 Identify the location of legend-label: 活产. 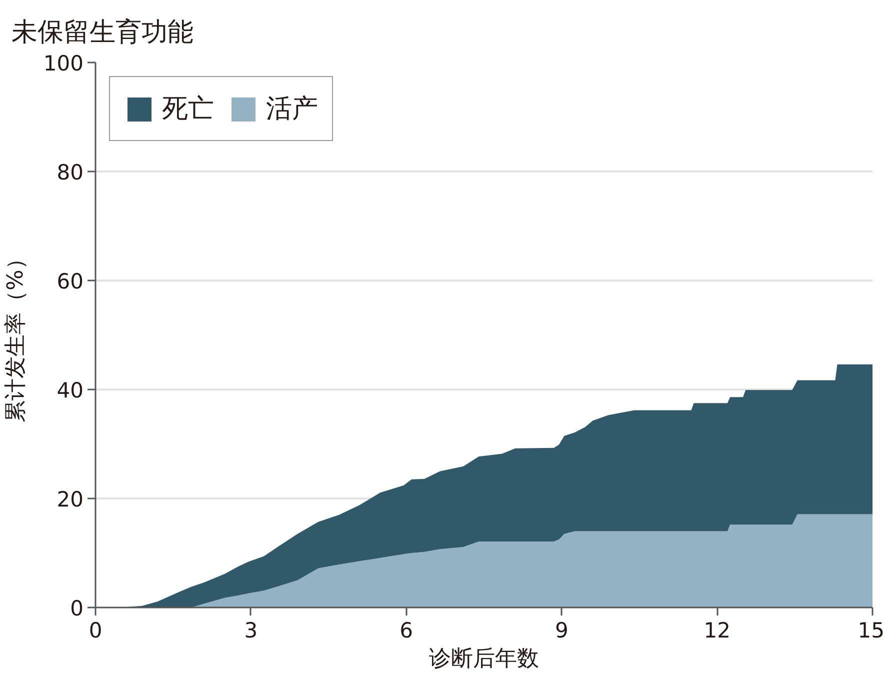
(292, 109).